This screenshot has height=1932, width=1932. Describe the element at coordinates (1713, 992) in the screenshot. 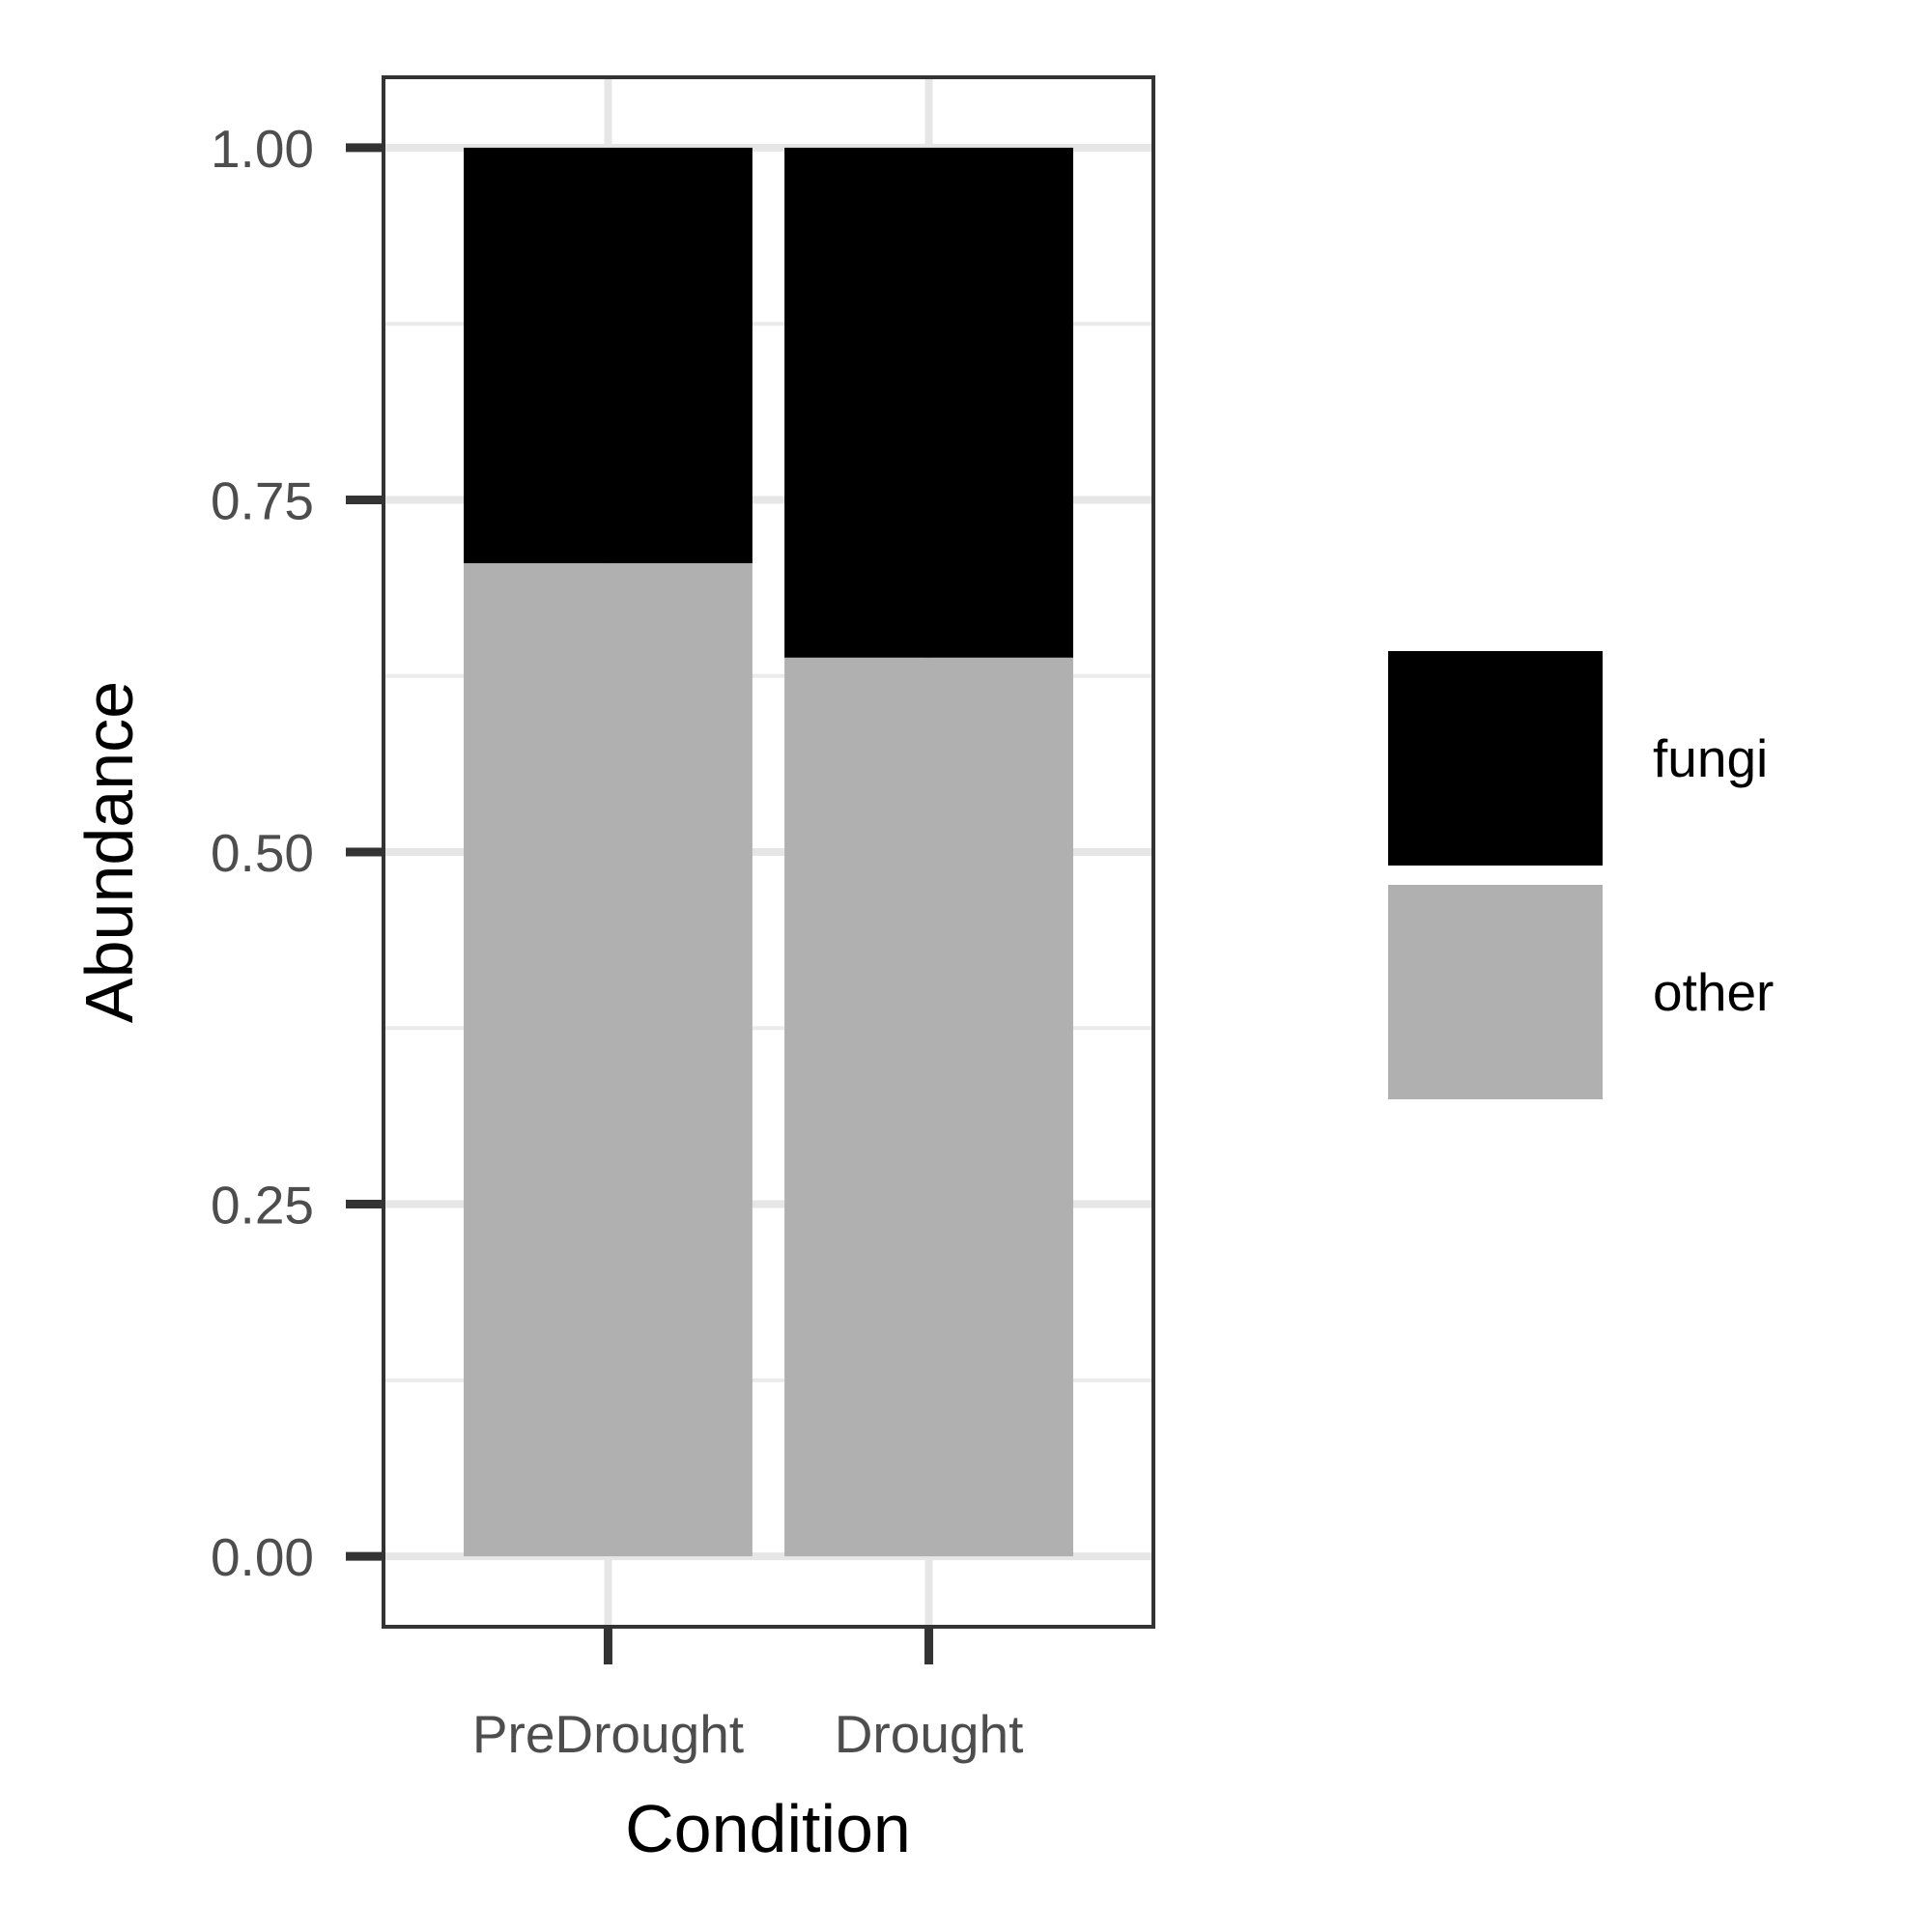

I see `legend-label-other: other` at that location.